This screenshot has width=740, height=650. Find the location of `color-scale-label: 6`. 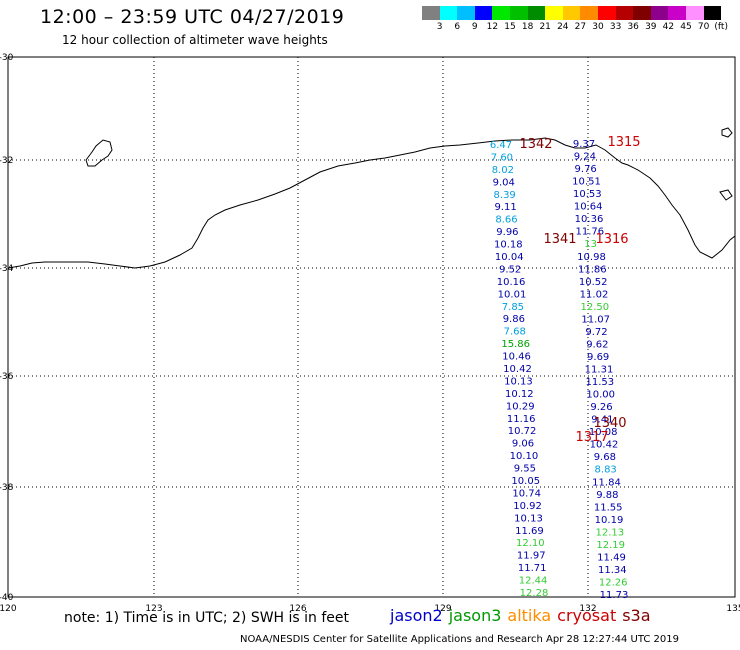

color-scale-label: 6 is located at coordinates (457, 27).